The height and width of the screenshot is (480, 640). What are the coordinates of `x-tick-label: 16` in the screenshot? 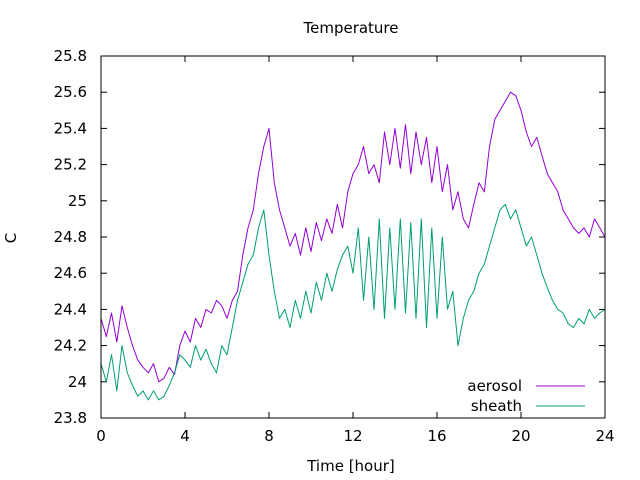 It's located at (436, 436).